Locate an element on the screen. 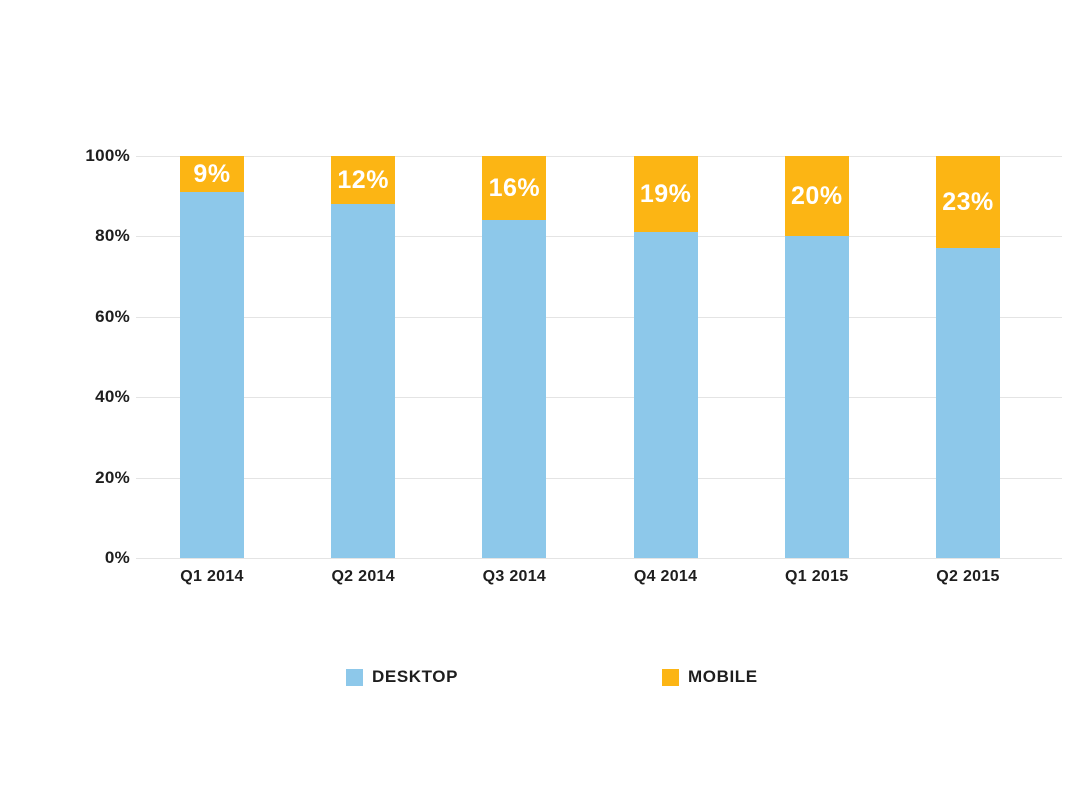  bar-value-label: 9% is located at coordinates (212, 173).